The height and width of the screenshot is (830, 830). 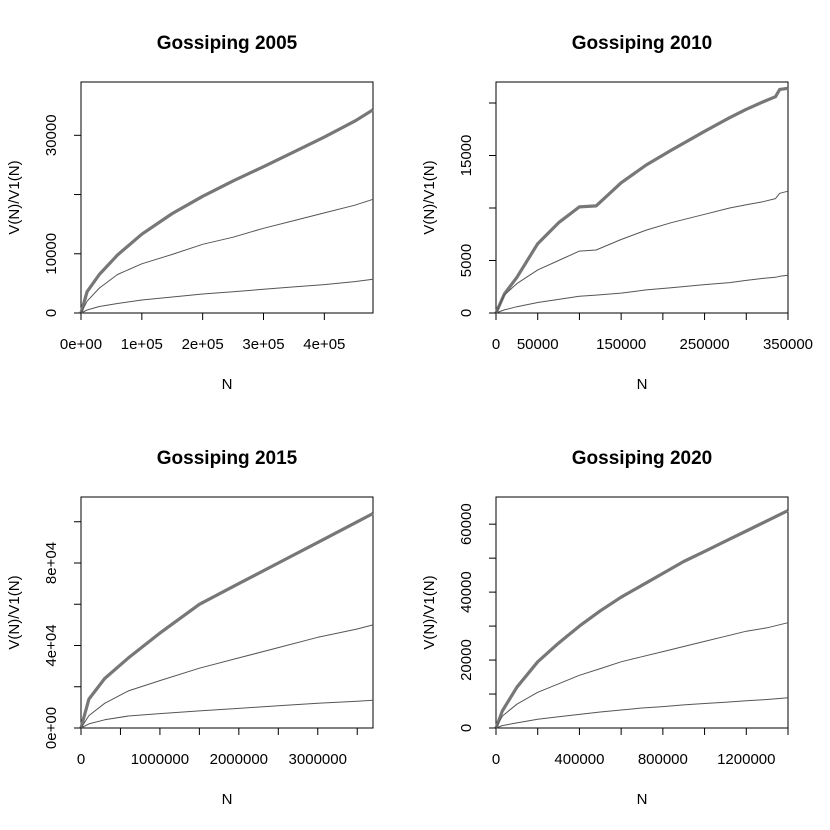 I want to click on x-tick-label: 3000000, so click(x=318, y=759).